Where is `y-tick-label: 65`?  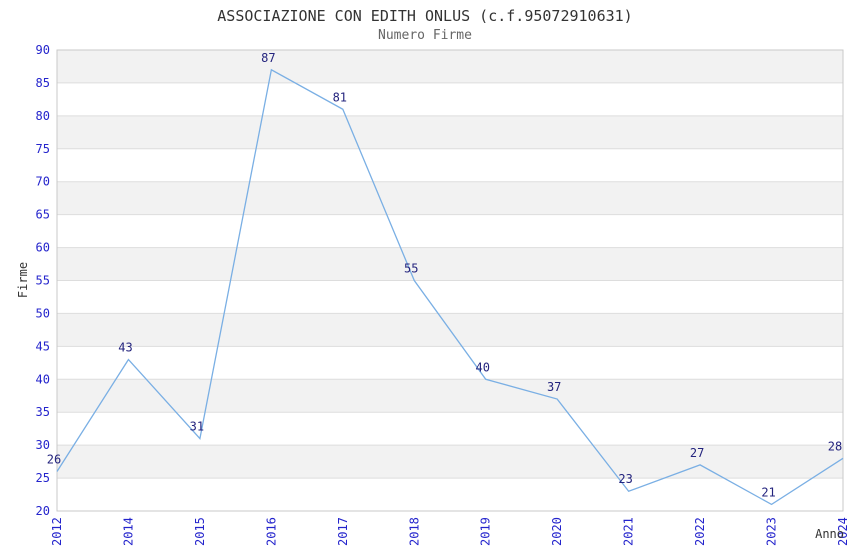 y-tick-label: 65 is located at coordinates (43, 215).